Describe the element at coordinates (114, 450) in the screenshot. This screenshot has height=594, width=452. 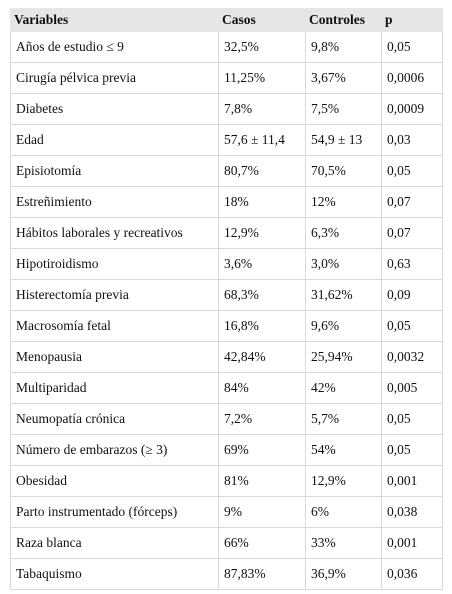
I see `table-cell: Número de embarazos (≥ 3)` at that location.